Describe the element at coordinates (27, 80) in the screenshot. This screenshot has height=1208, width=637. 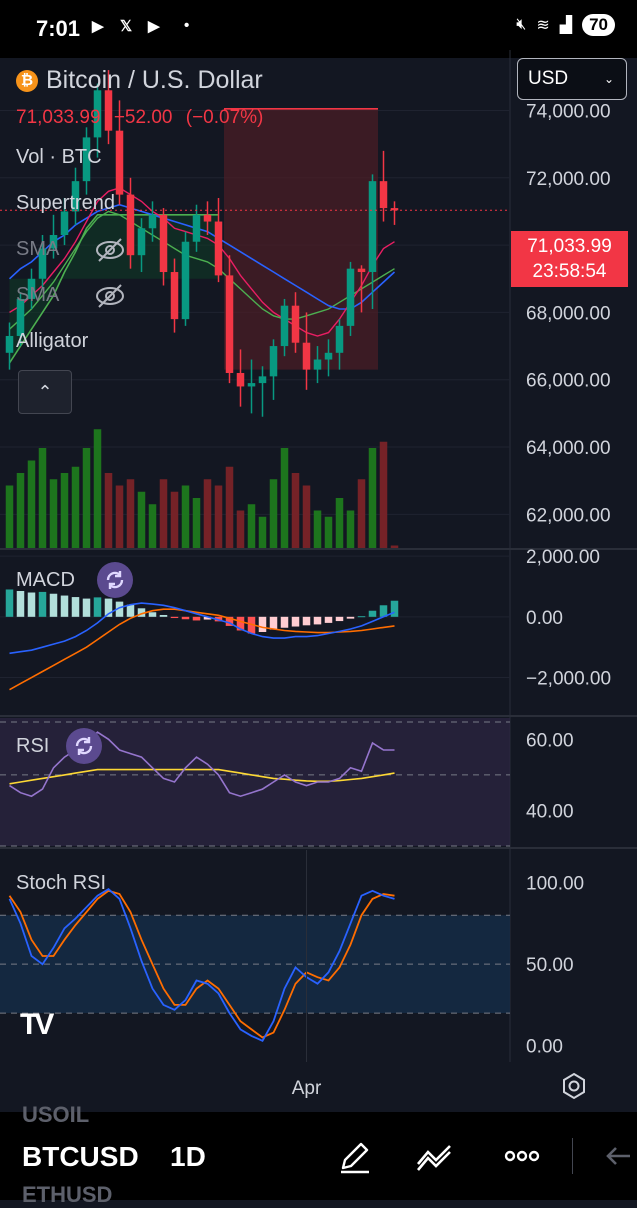
I see `bitcoin-icon: ₿` at that location.